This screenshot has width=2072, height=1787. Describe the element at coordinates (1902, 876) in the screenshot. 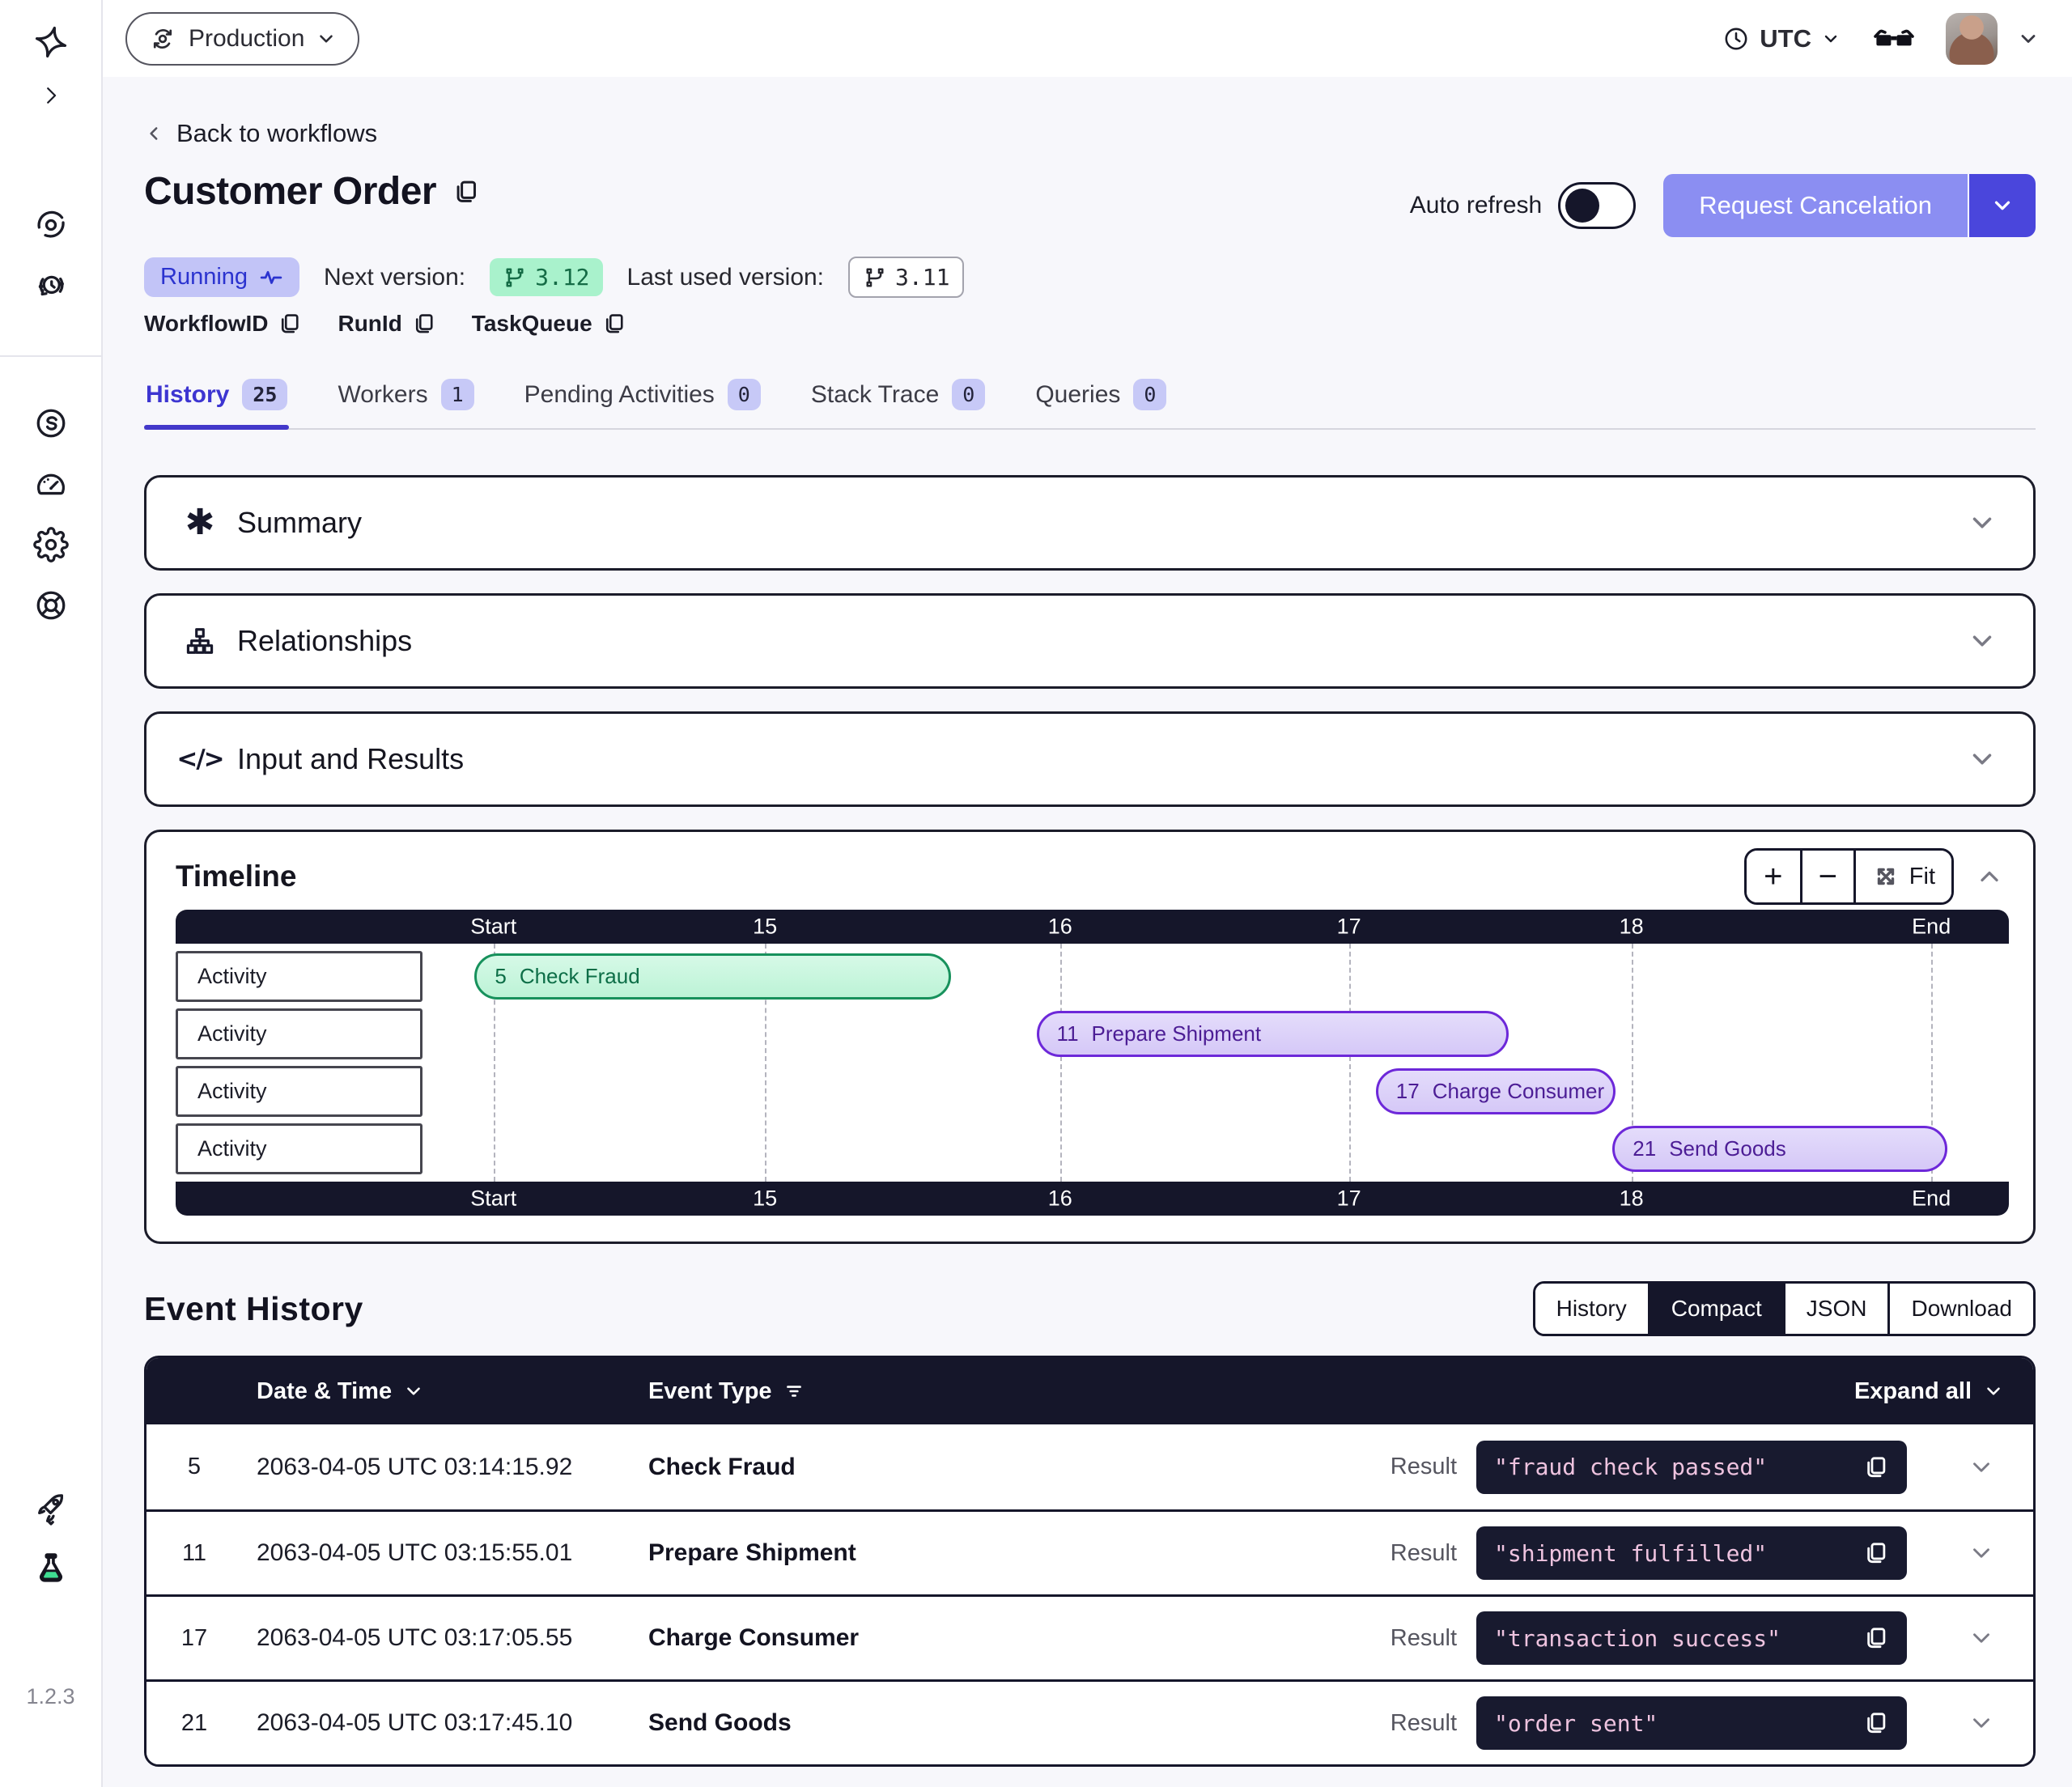

I see `fit-button: Fit` at that location.